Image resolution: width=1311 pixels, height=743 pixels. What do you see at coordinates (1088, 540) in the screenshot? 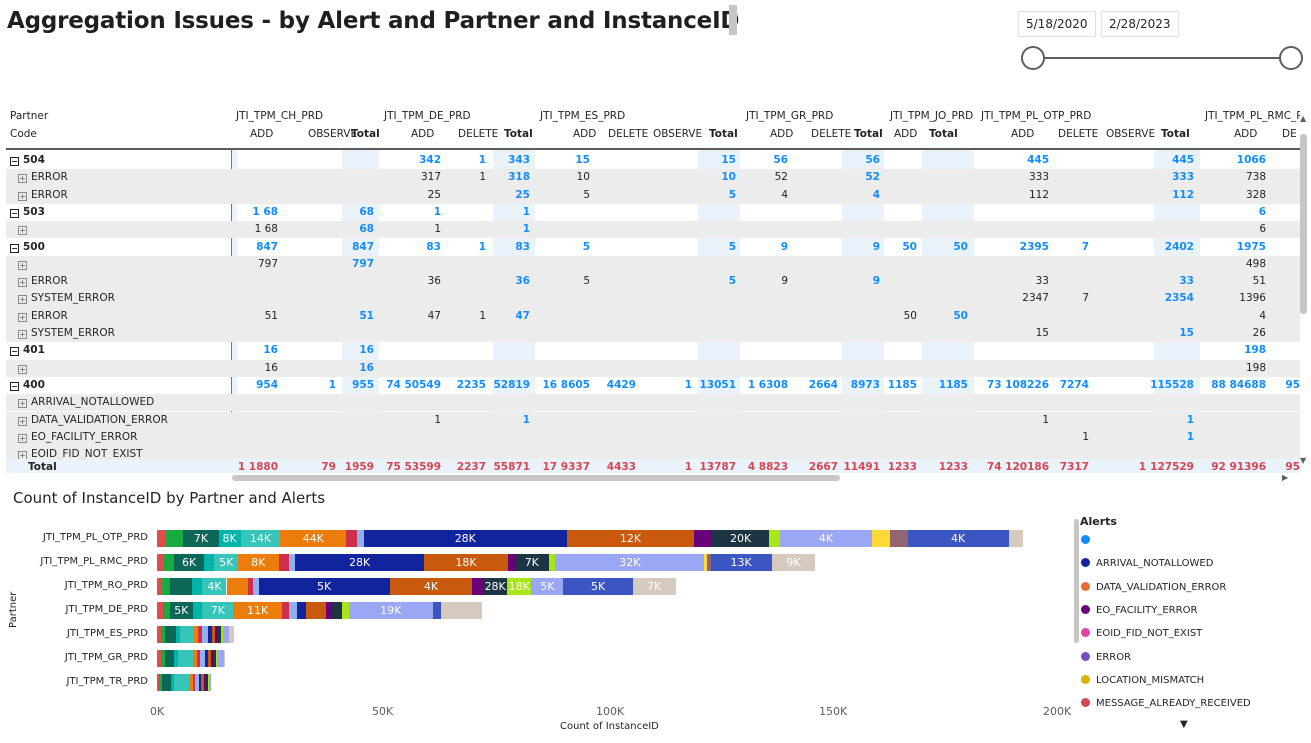
I see `legend-item` at bounding box center [1088, 540].